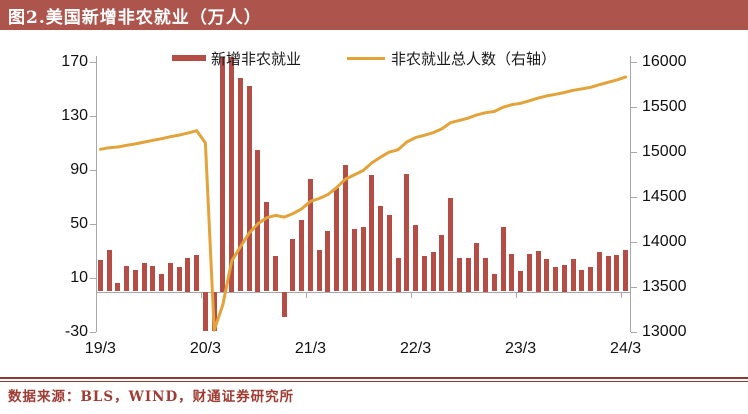 Image resolution: width=748 pixels, height=414 pixels. Describe the element at coordinates (74, 115) in the screenshot. I see `left-axis-tick-label: 130` at that location.